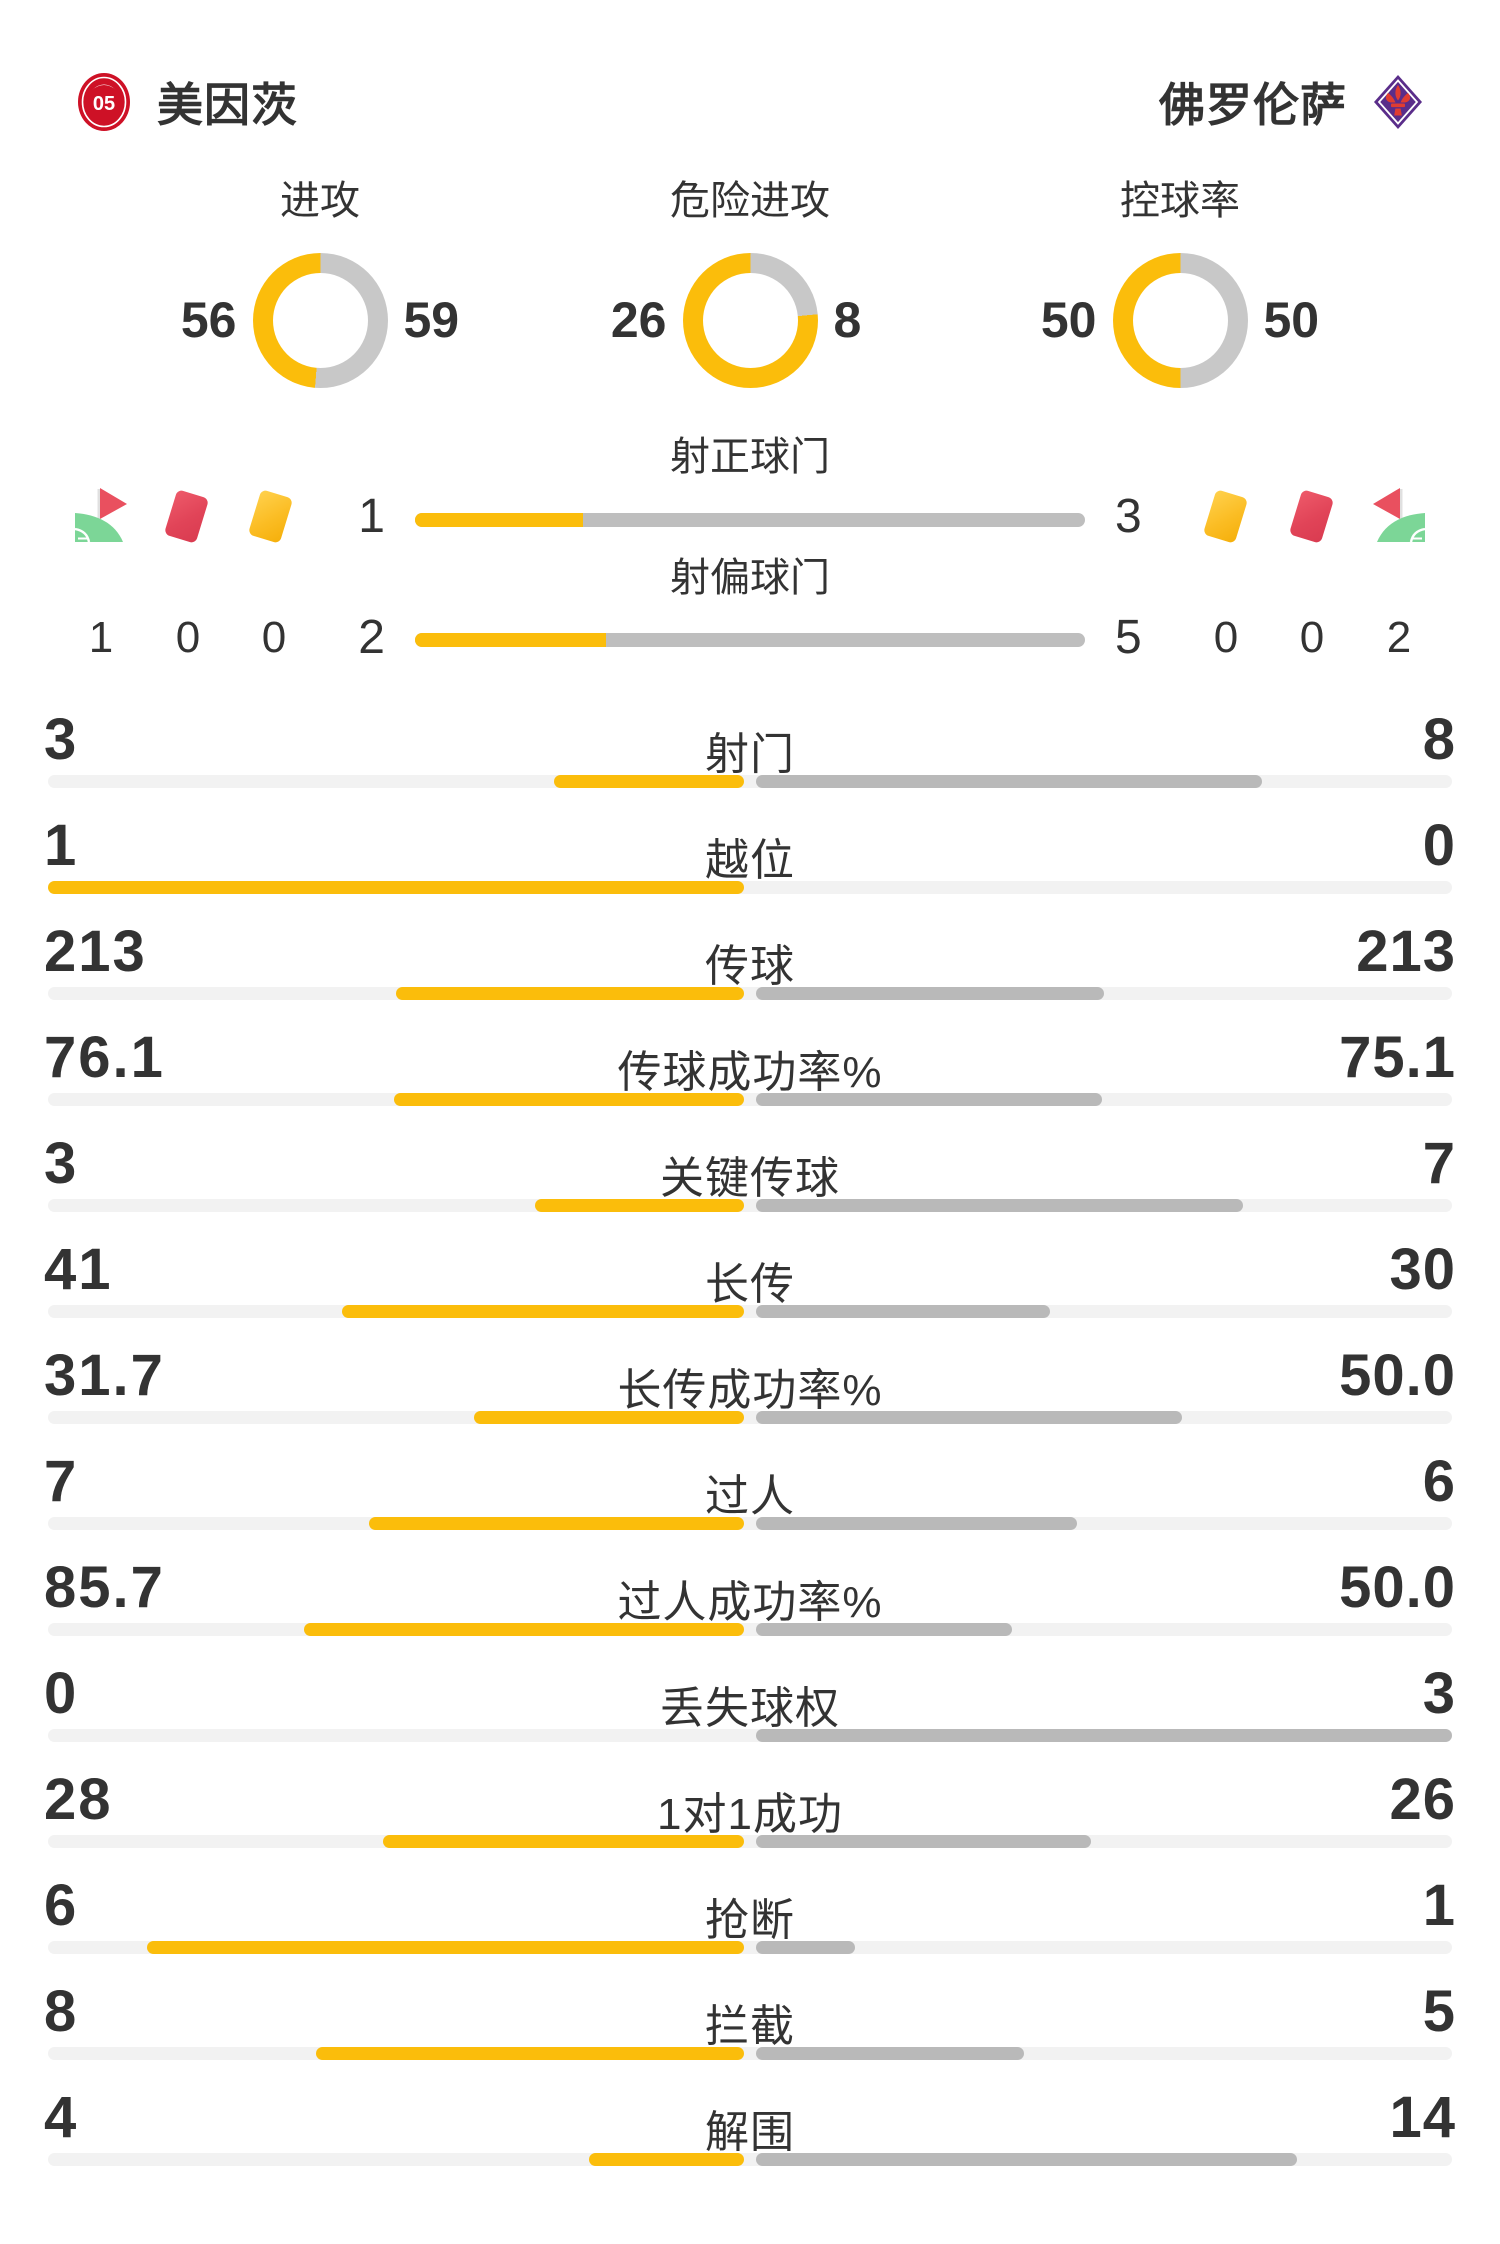 Image resolution: width=1500 pixels, height=2244 pixels. What do you see at coordinates (104, 1375) in the screenshot?
I see `stat-home-value: 31.7` at bounding box center [104, 1375].